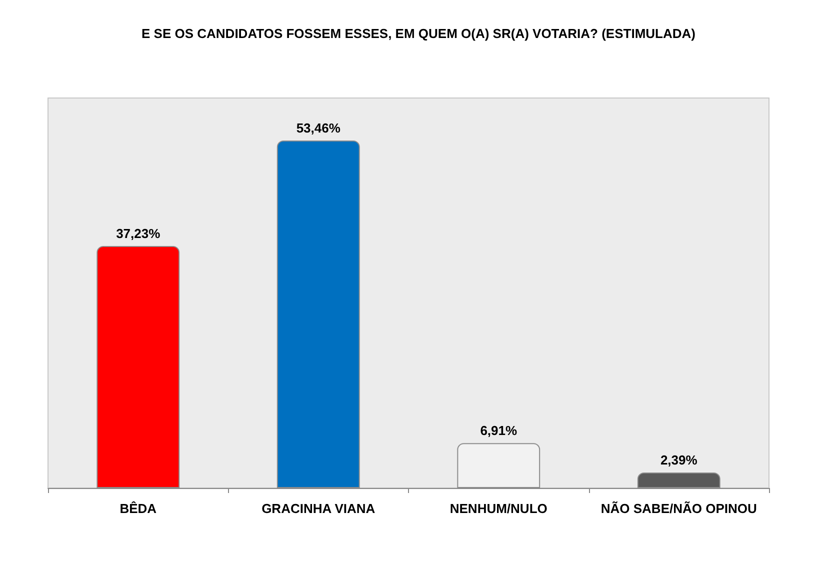 The width and height of the screenshot is (837, 566). I want to click on data-label: 37,23%, so click(138, 234).